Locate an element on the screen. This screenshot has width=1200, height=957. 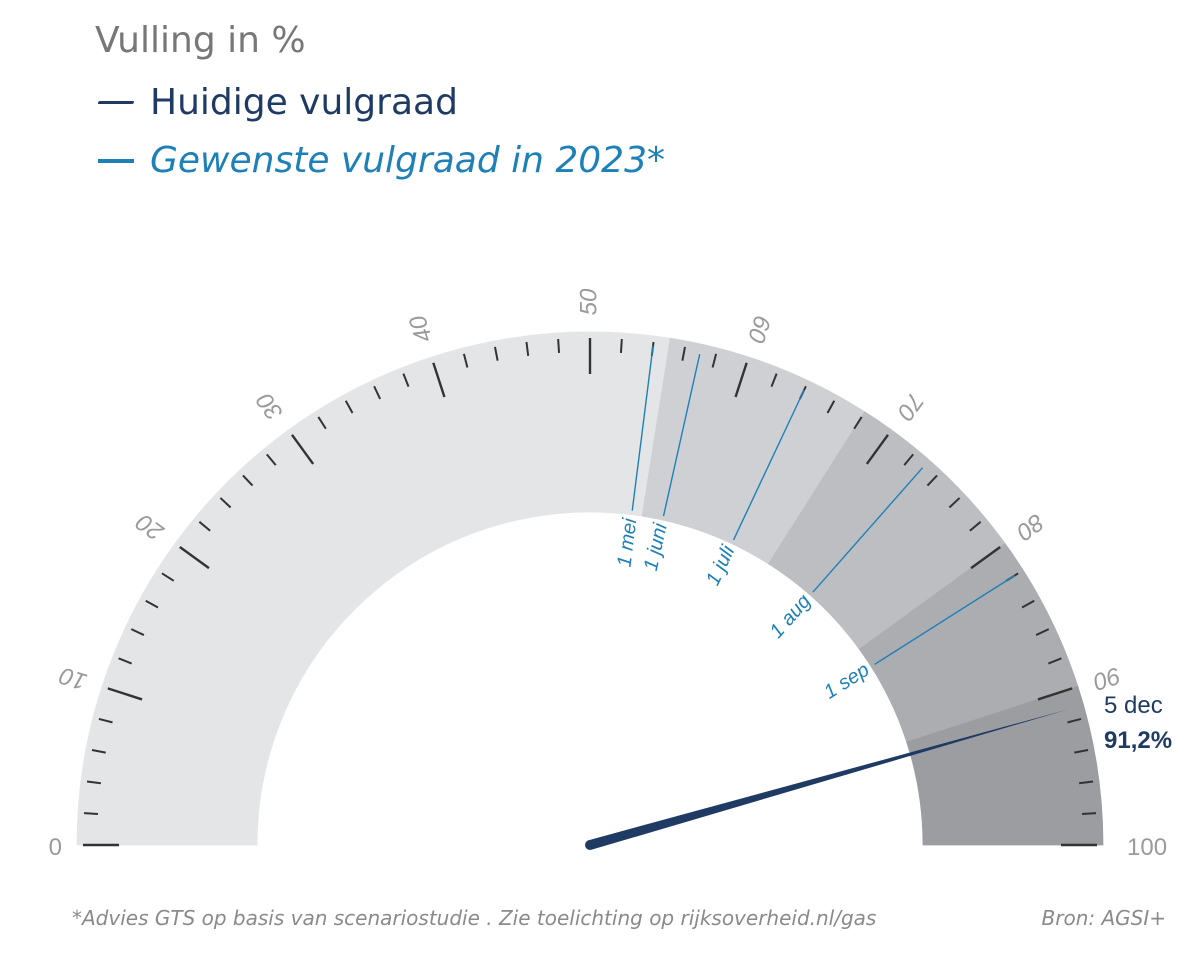
tick-label-30: 30 is located at coordinates (270, 406).